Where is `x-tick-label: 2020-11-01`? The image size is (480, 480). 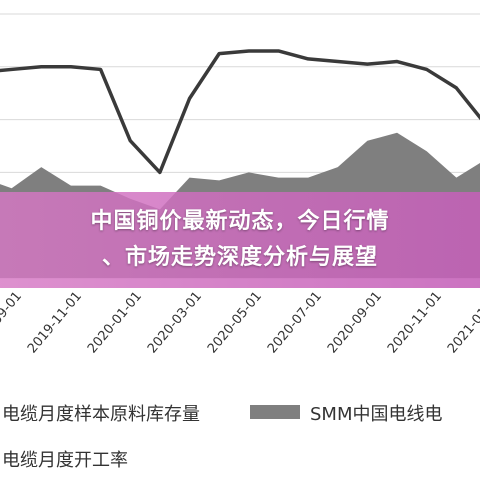 x-tick-label: 2020-11-01 is located at coordinates (415, 323).